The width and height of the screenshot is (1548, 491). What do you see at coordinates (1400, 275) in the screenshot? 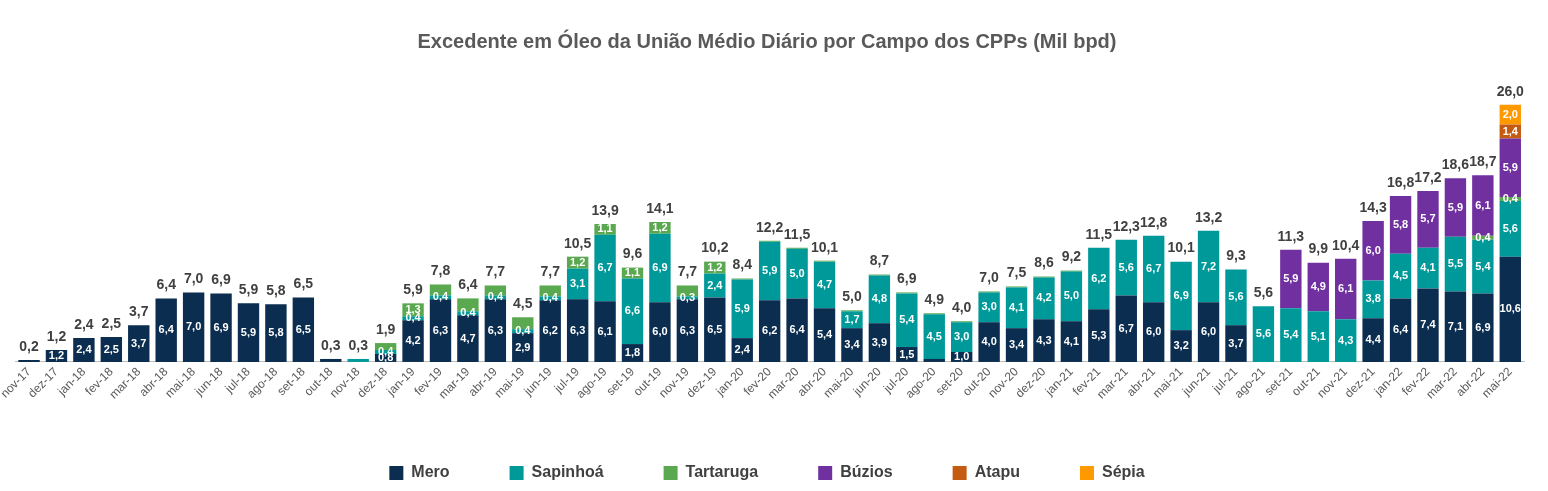
I see `data-label: 4,5` at bounding box center [1400, 275].